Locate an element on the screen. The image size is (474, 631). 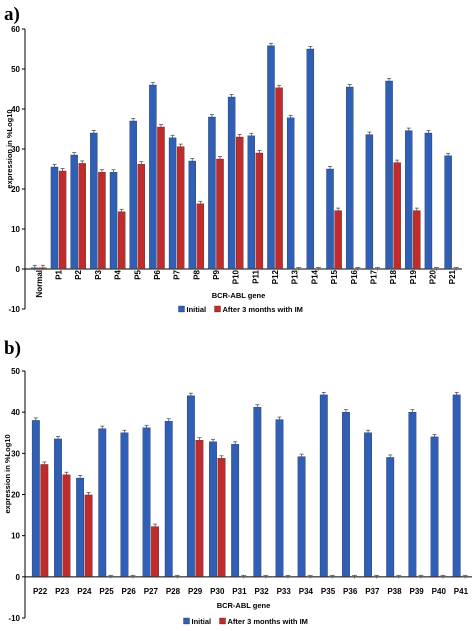
x-category-label: P37 is located at coordinates (372, 591).